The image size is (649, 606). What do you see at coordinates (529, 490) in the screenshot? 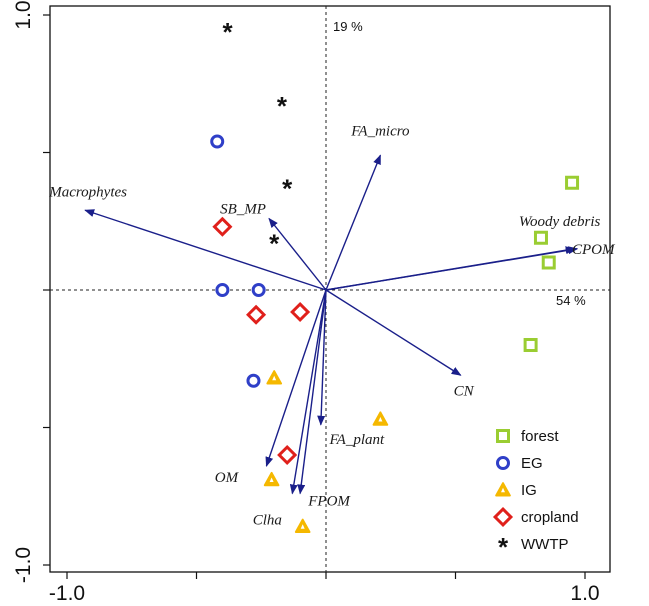
I see `legend-label: IG` at bounding box center [529, 490].